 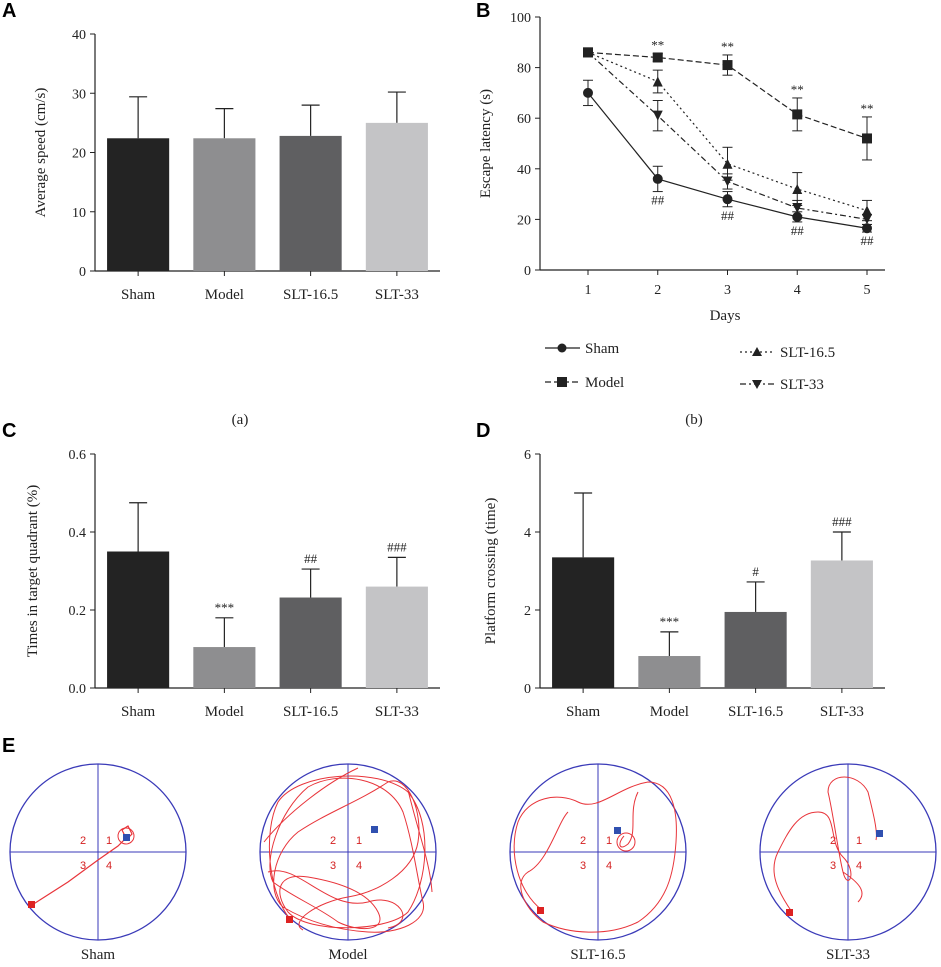 What do you see at coordinates (79, 213) in the screenshot?
I see `y-tick-label: 10` at bounding box center [79, 213].